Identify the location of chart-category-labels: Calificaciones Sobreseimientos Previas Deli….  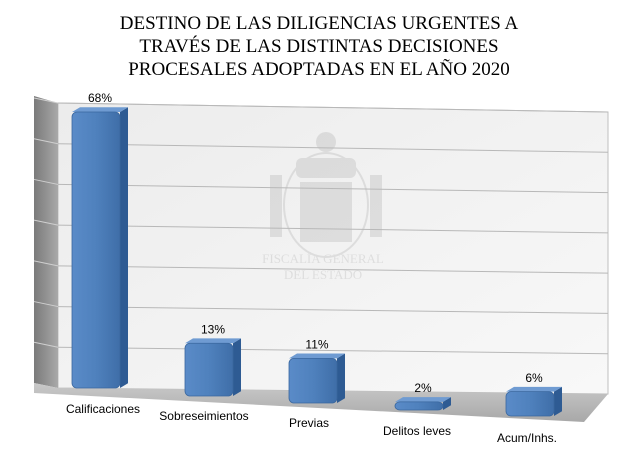
(311, 423).